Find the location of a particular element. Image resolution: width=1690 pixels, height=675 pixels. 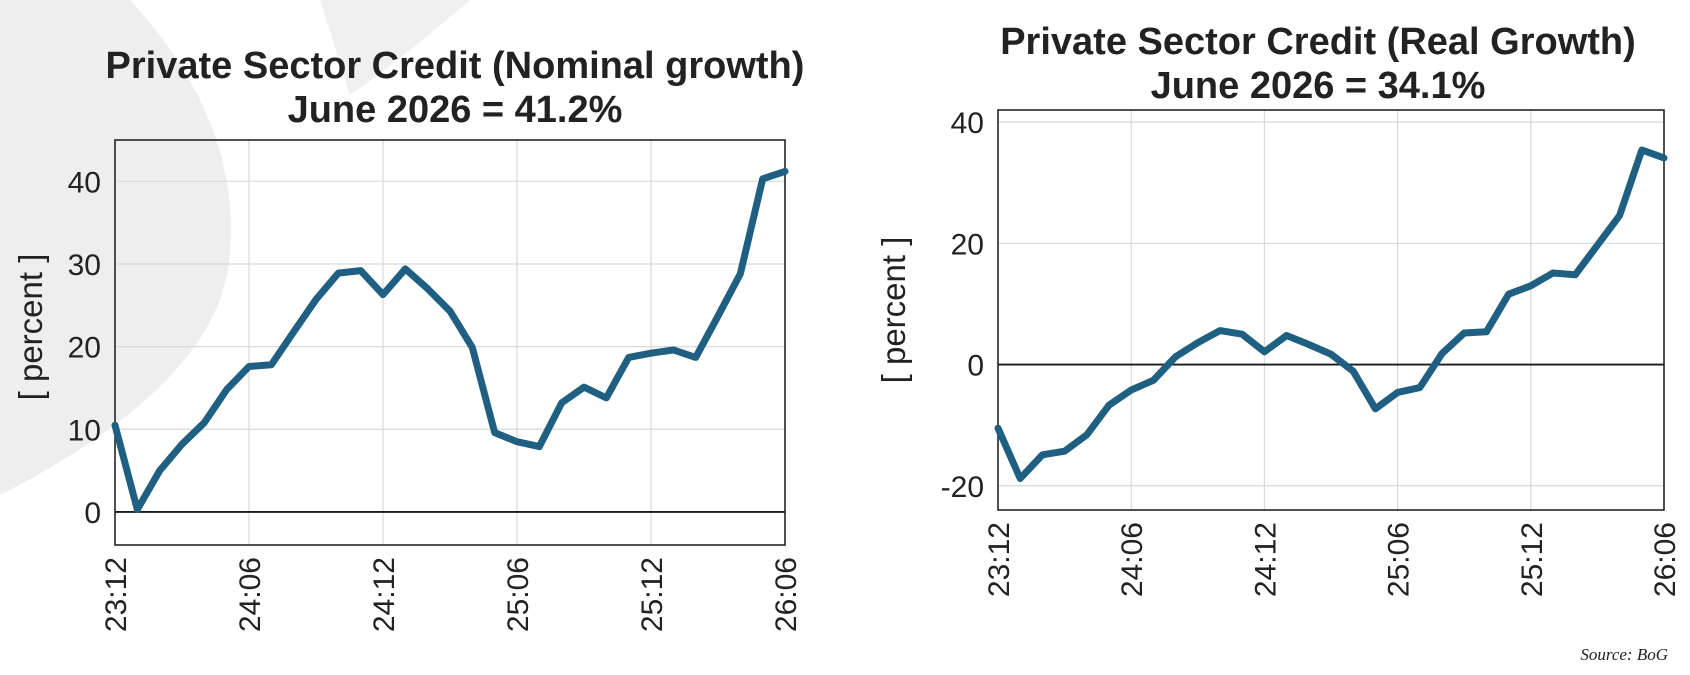

y-tick-label: 10 is located at coordinates (84, 430).